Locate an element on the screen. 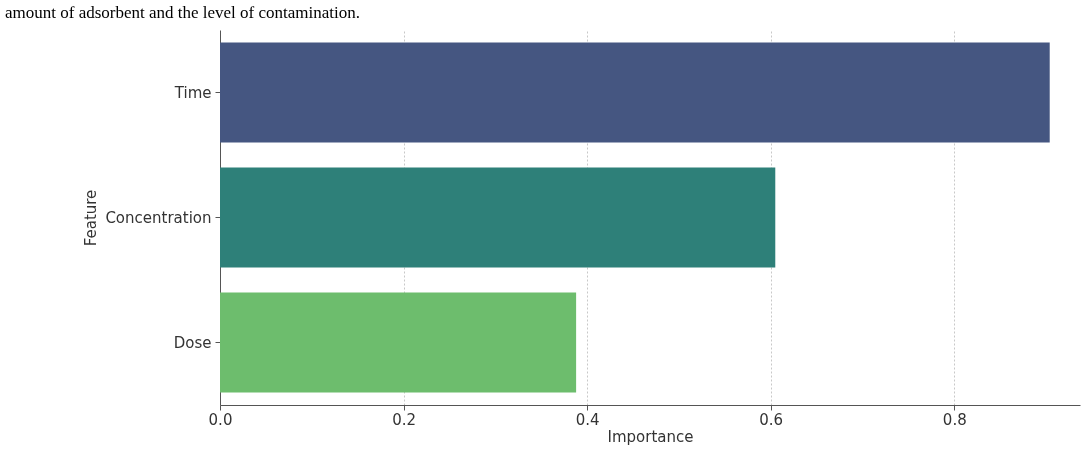  y-tick-label: Time is located at coordinates (192, 92).